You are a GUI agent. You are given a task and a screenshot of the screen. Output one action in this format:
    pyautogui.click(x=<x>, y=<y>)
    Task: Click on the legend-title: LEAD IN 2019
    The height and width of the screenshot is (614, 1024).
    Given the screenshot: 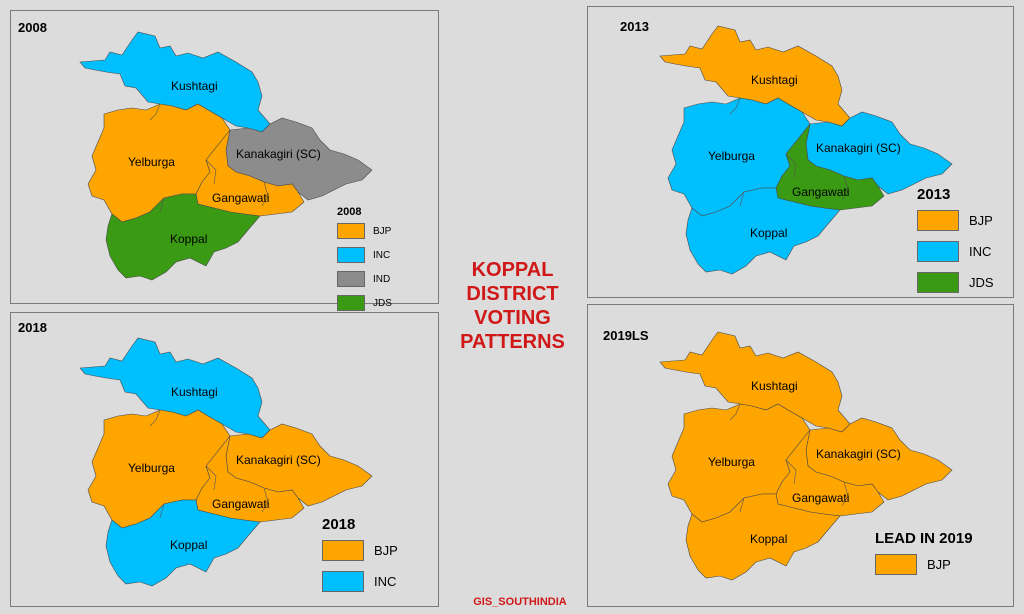 What is the action you would take?
    pyautogui.click(x=924, y=538)
    